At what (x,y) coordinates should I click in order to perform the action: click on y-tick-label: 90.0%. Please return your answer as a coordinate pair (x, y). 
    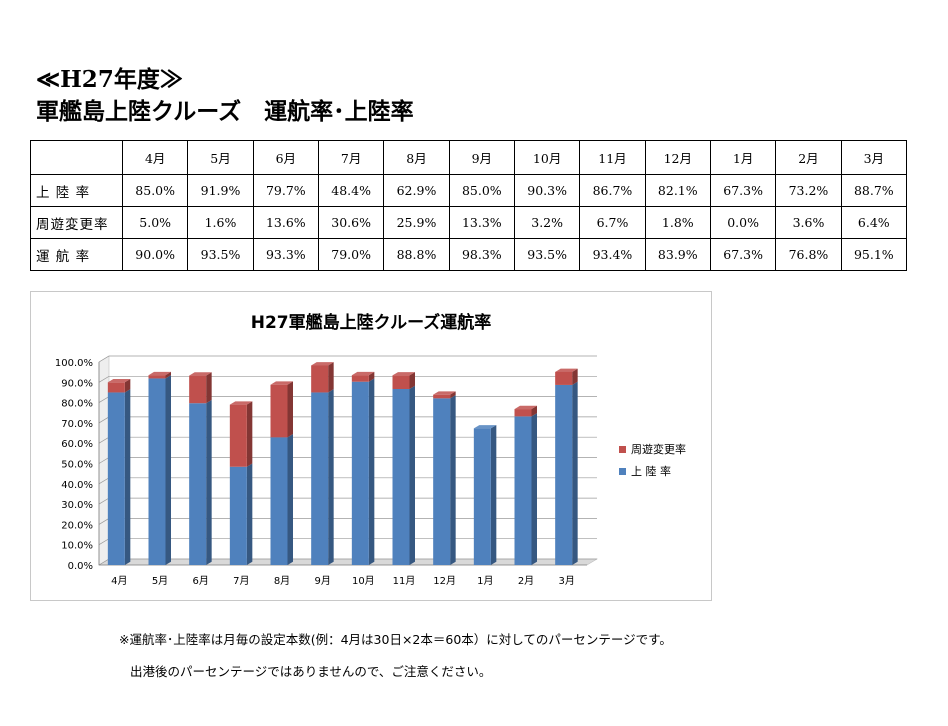
    Looking at the image, I should click on (77, 383).